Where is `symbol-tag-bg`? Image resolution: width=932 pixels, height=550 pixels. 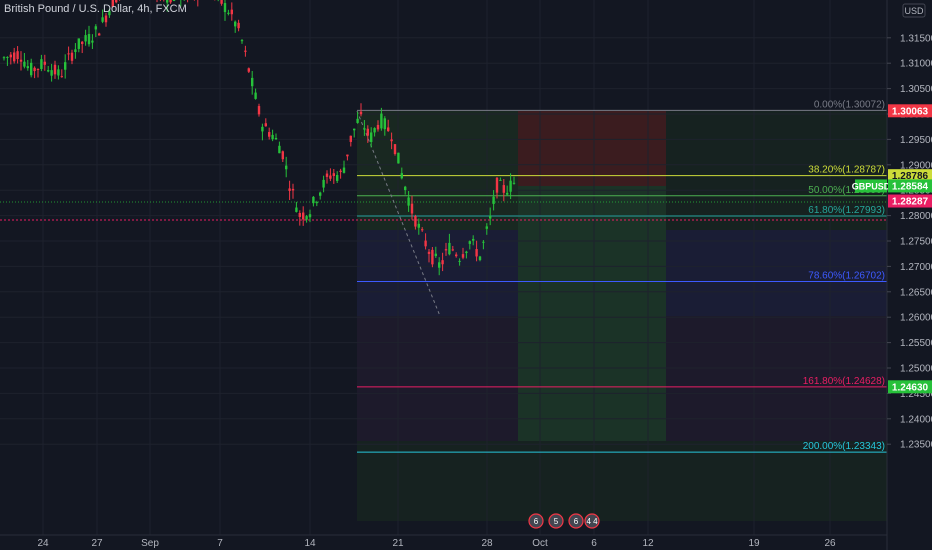 symbol-tag-bg is located at coordinates (871, 186).